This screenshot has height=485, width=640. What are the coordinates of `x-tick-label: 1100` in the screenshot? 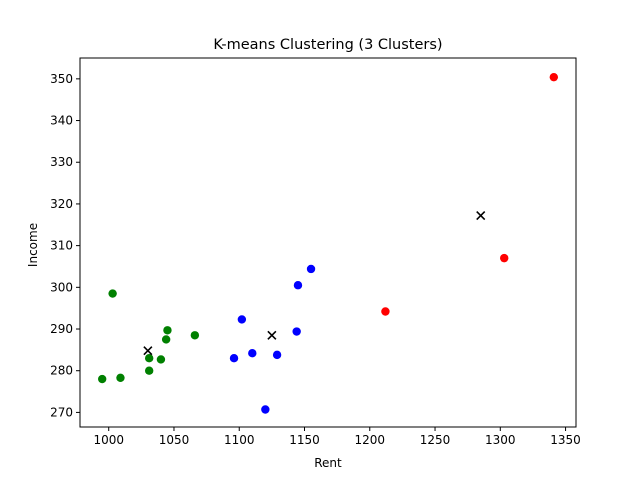 It's located at (239, 440).